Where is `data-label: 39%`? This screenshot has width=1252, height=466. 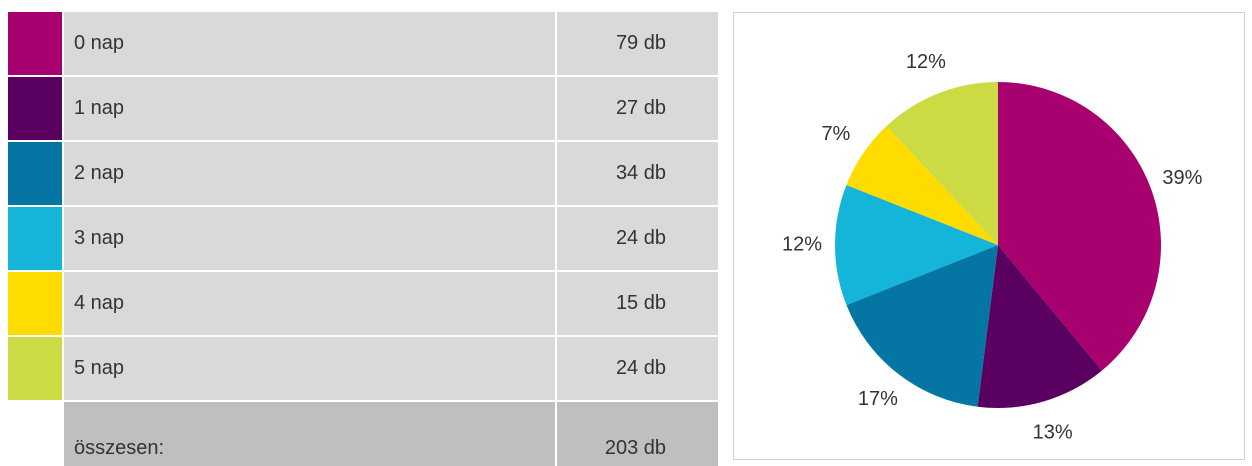 data-label: 39% is located at coordinates (1182, 178).